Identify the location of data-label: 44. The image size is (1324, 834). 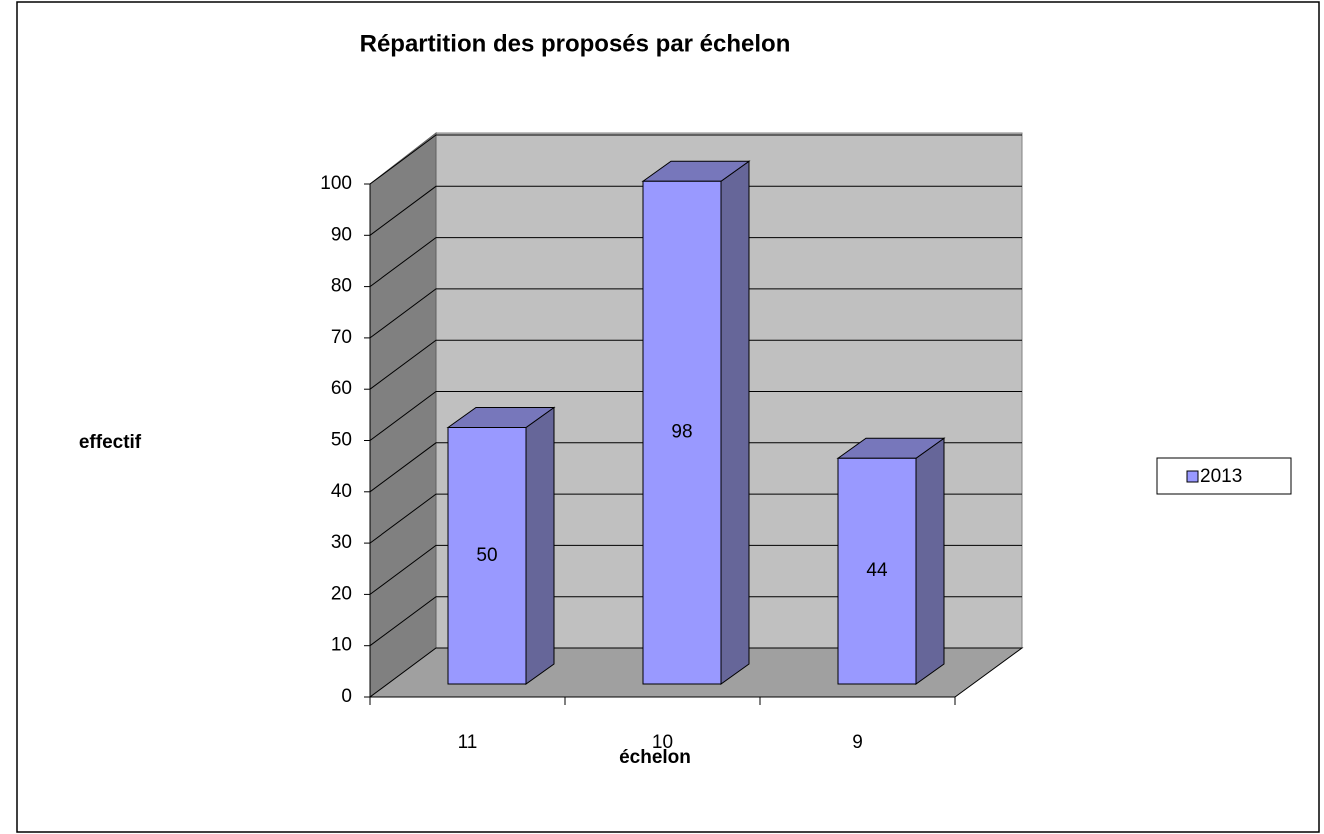
(877, 570).